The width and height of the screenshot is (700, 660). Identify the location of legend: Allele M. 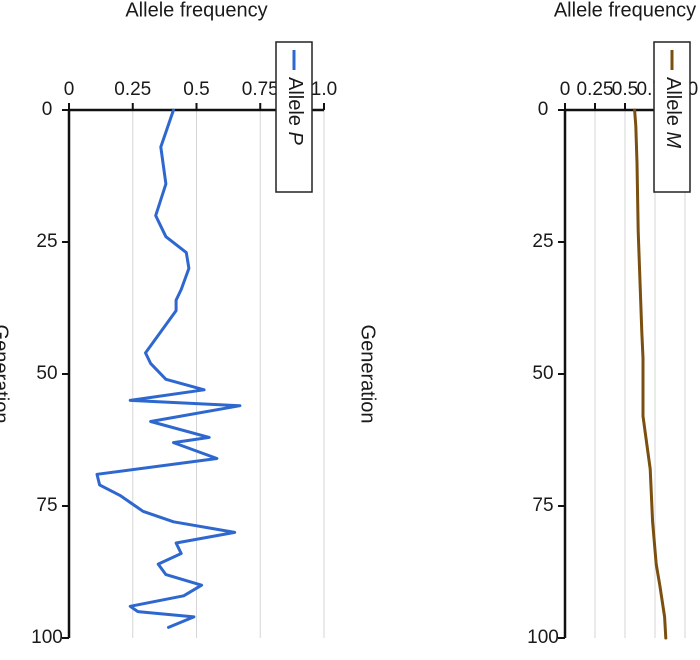
(672, 117).